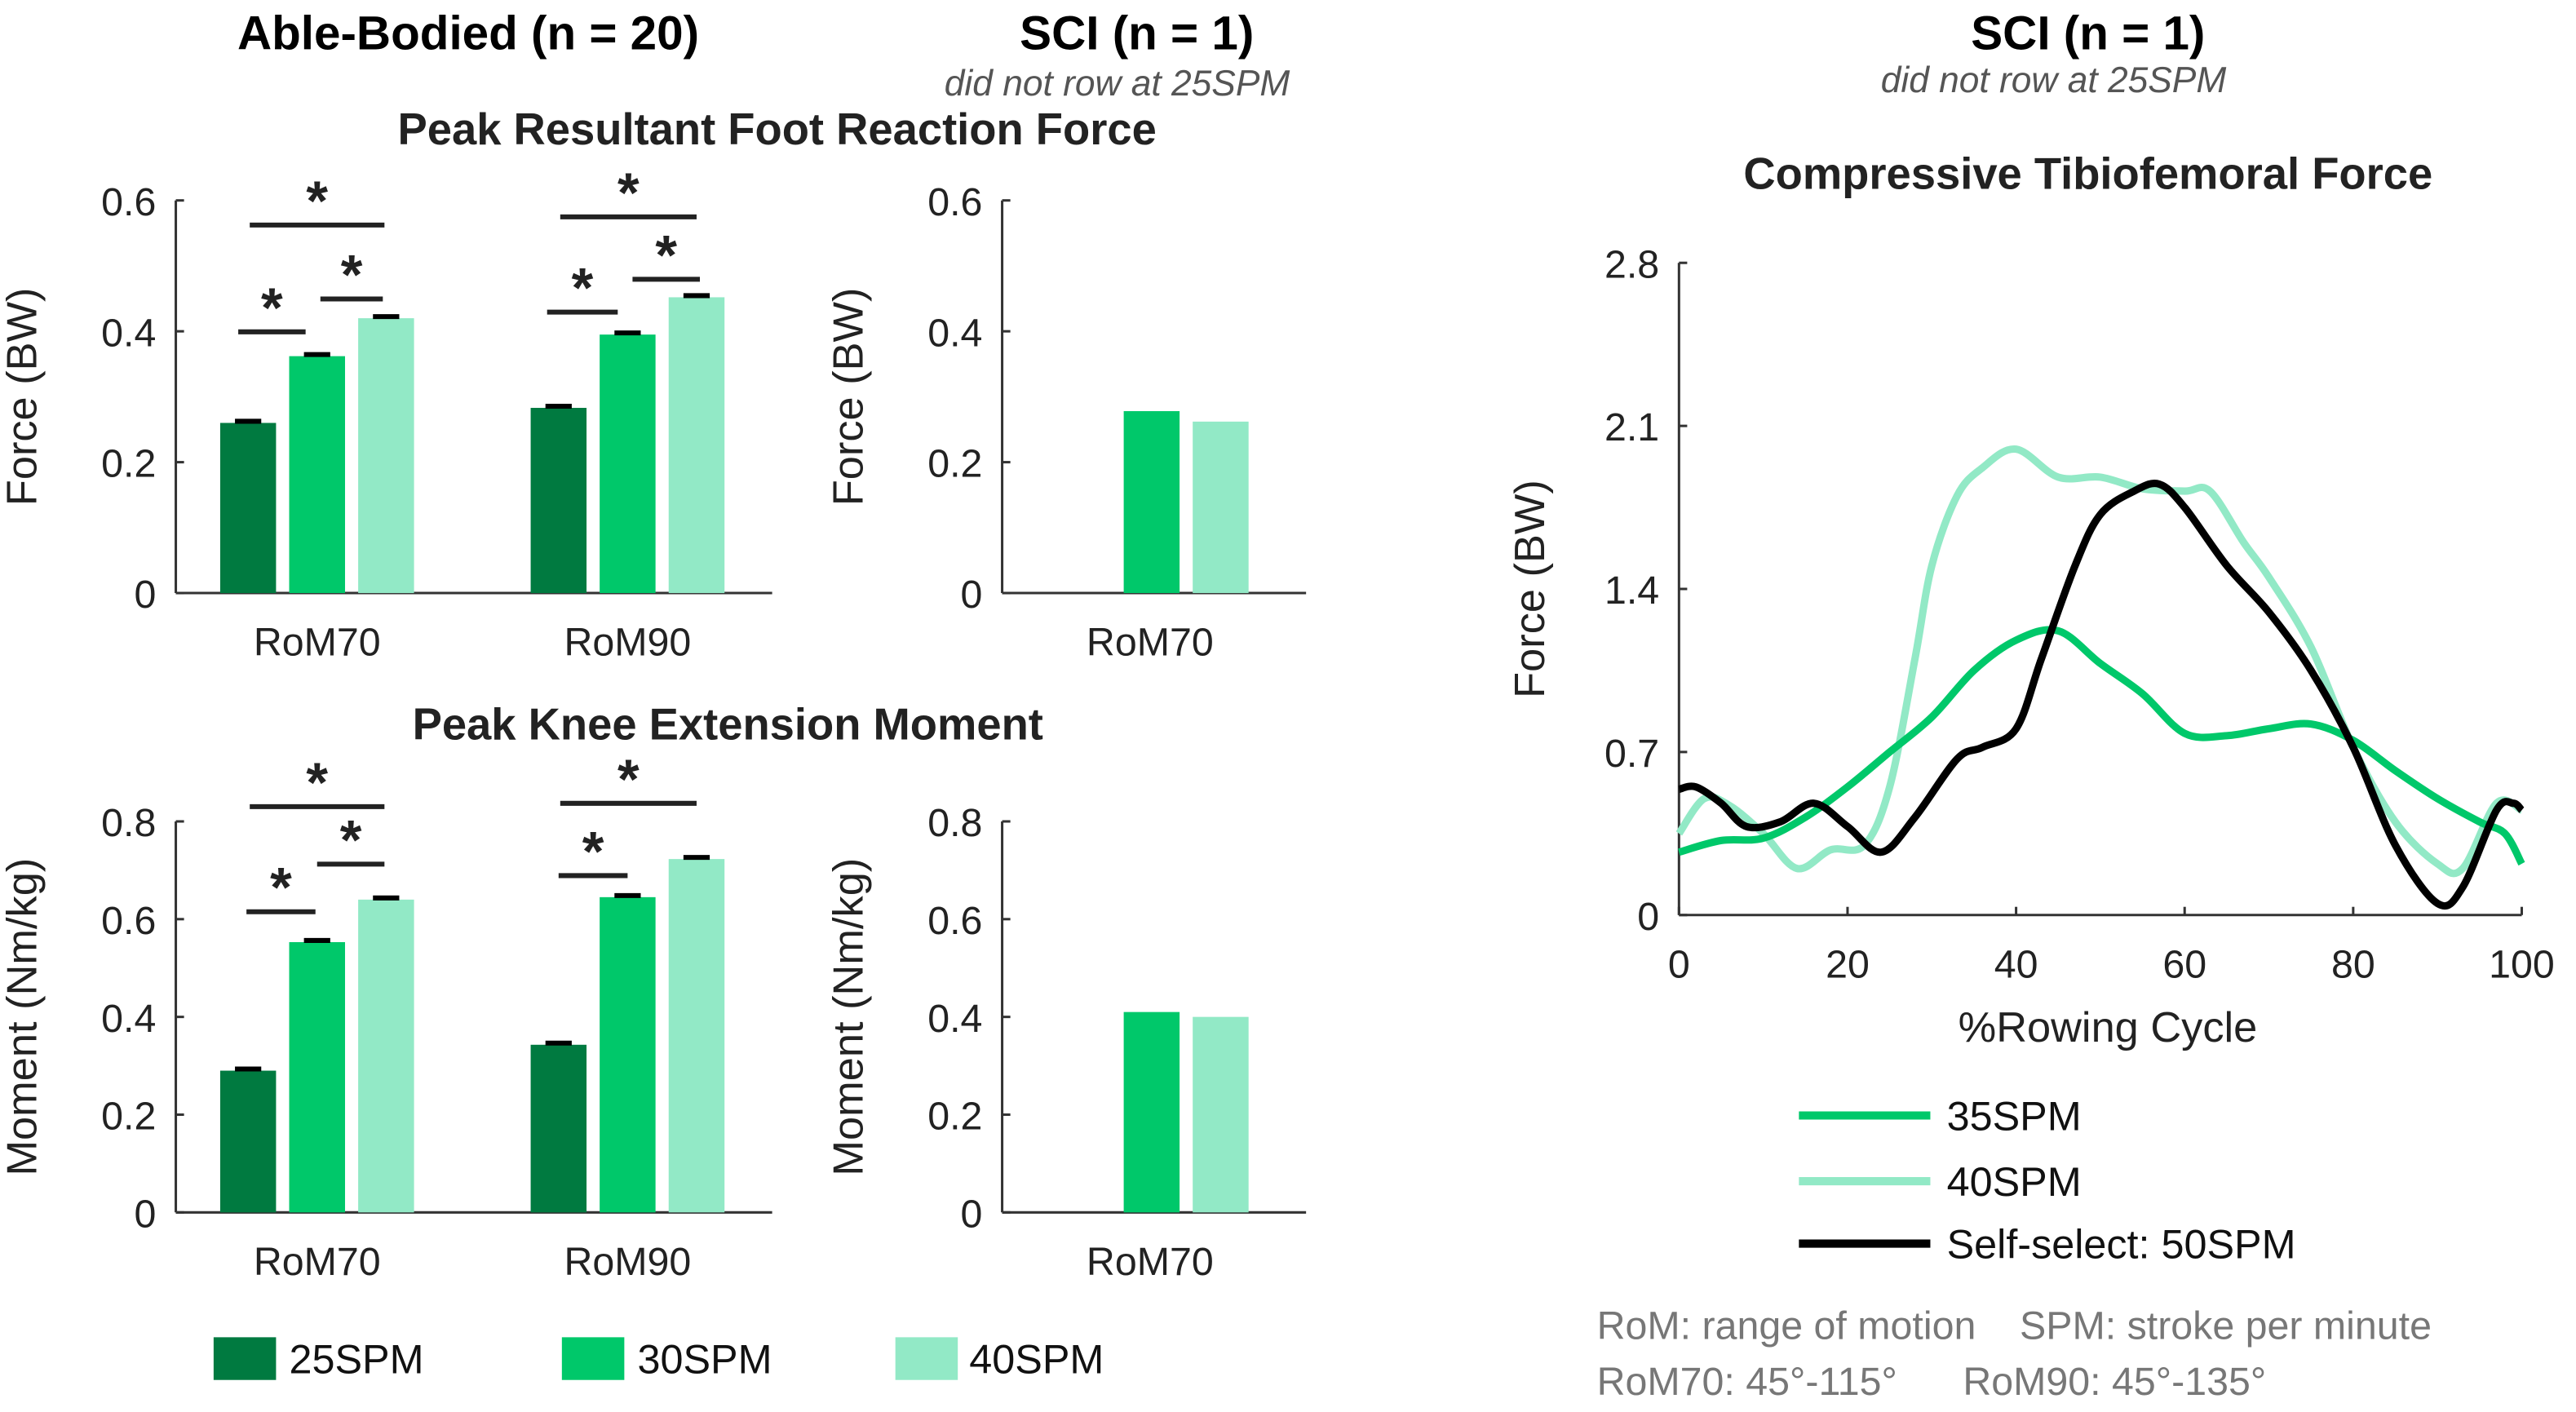 Image resolution: width=2576 pixels, height=1412 pixels. I want to click on line-legend: 35SPM 40SPM Self-select: 50SPM, so click(2047, 1180).